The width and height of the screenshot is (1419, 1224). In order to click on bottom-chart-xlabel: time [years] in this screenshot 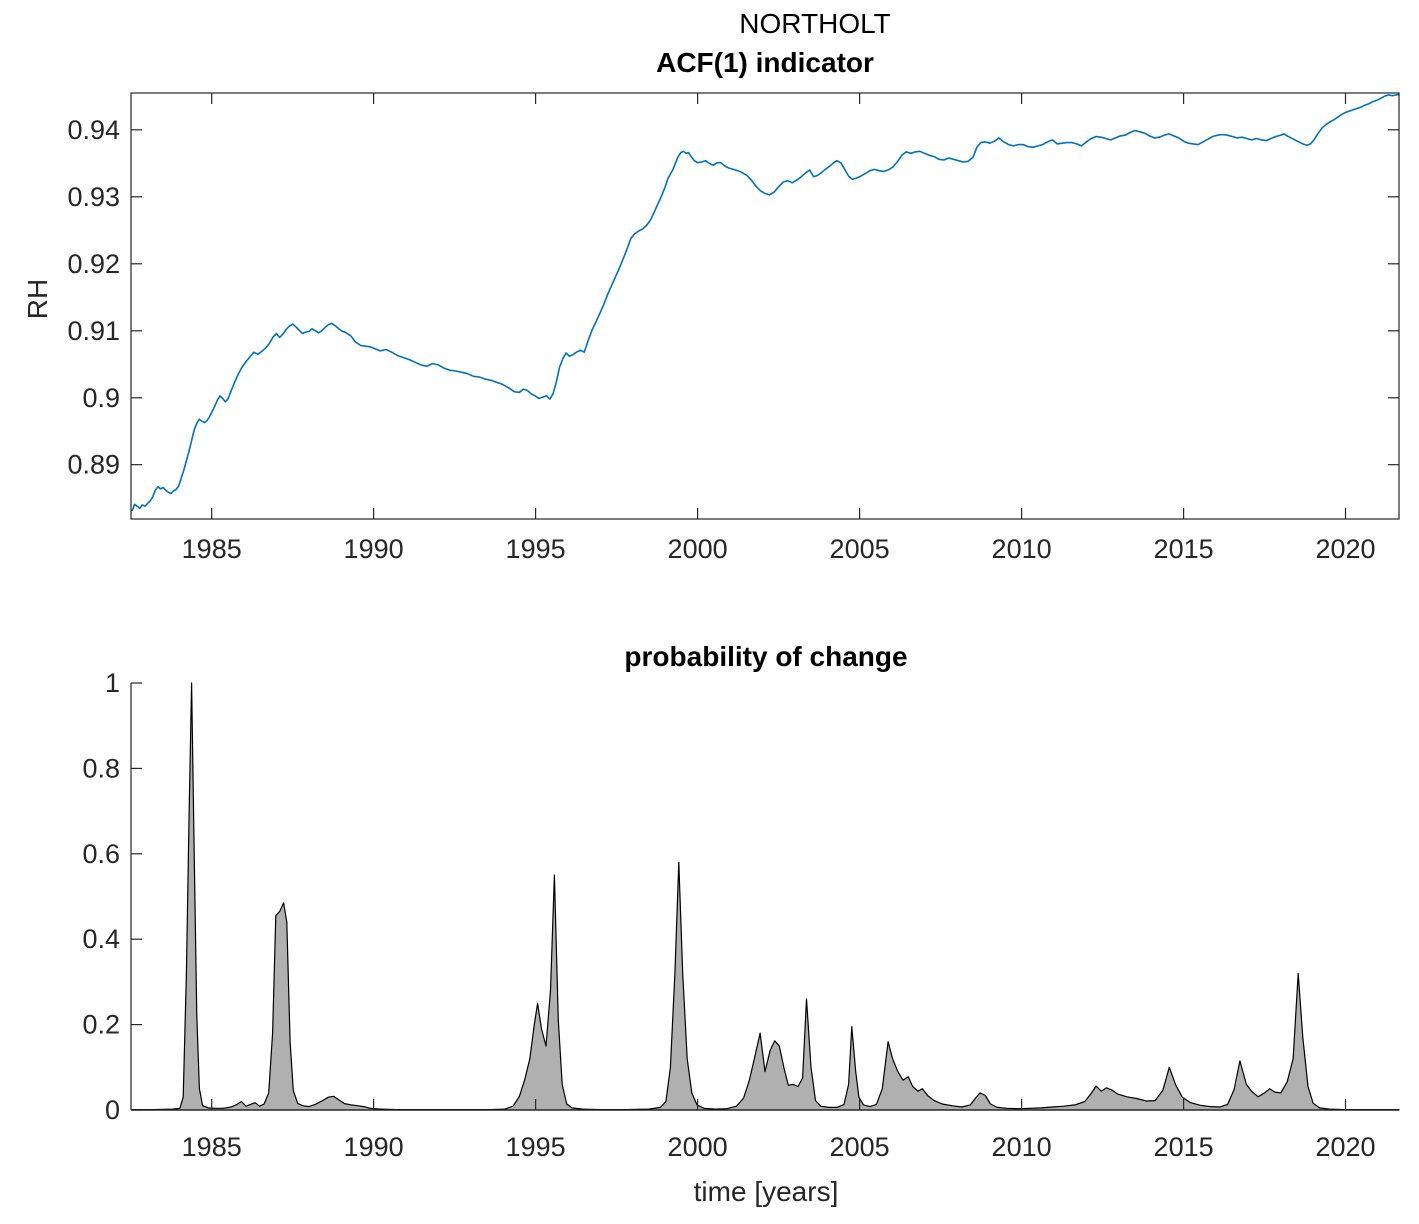, I will do `click(766, 1191)`.